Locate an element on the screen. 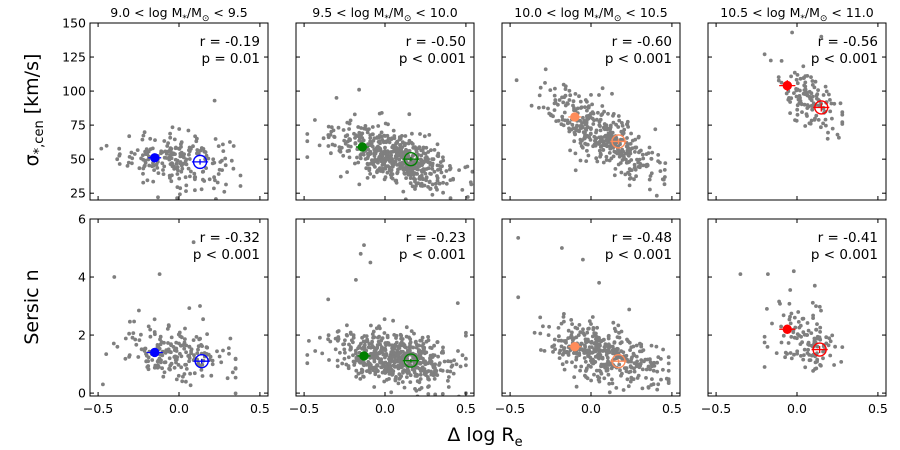 The image size is (900, 450). correlation-p: p < 0.001 is located at coordinates (638, 59).